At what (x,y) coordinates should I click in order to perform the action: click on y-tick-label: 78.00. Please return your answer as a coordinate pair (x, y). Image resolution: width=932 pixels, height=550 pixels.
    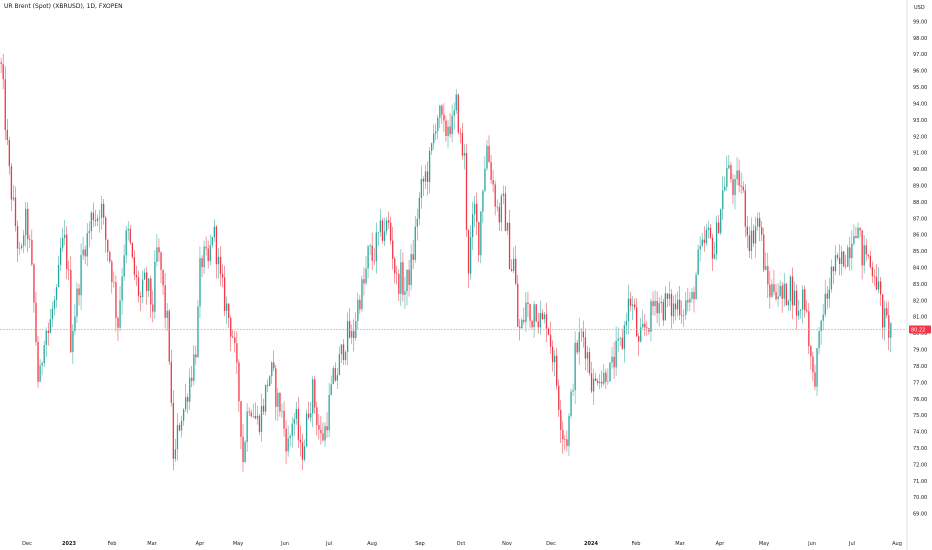
    Looking at the image, I should click on (920, 367).